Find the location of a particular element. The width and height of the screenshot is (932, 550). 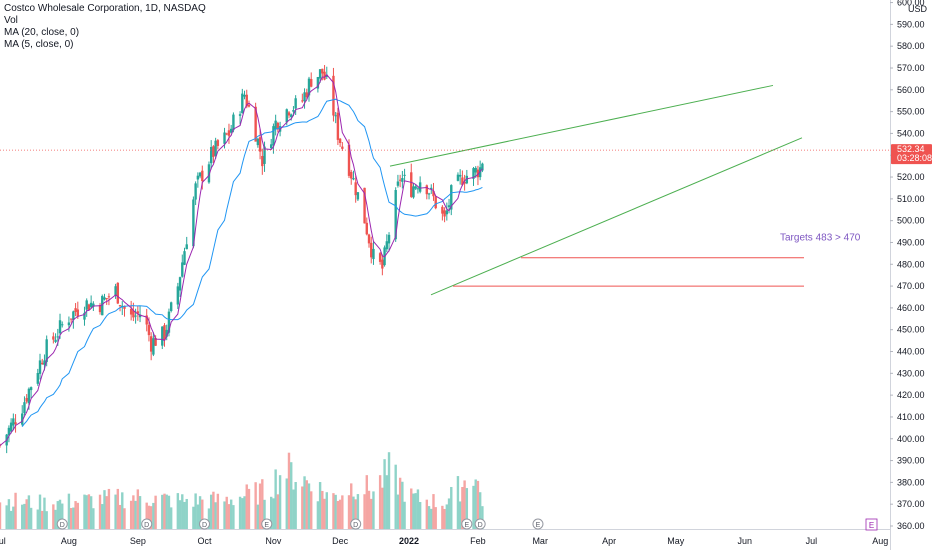

lower-trendline is located at coordinates (616, 216).